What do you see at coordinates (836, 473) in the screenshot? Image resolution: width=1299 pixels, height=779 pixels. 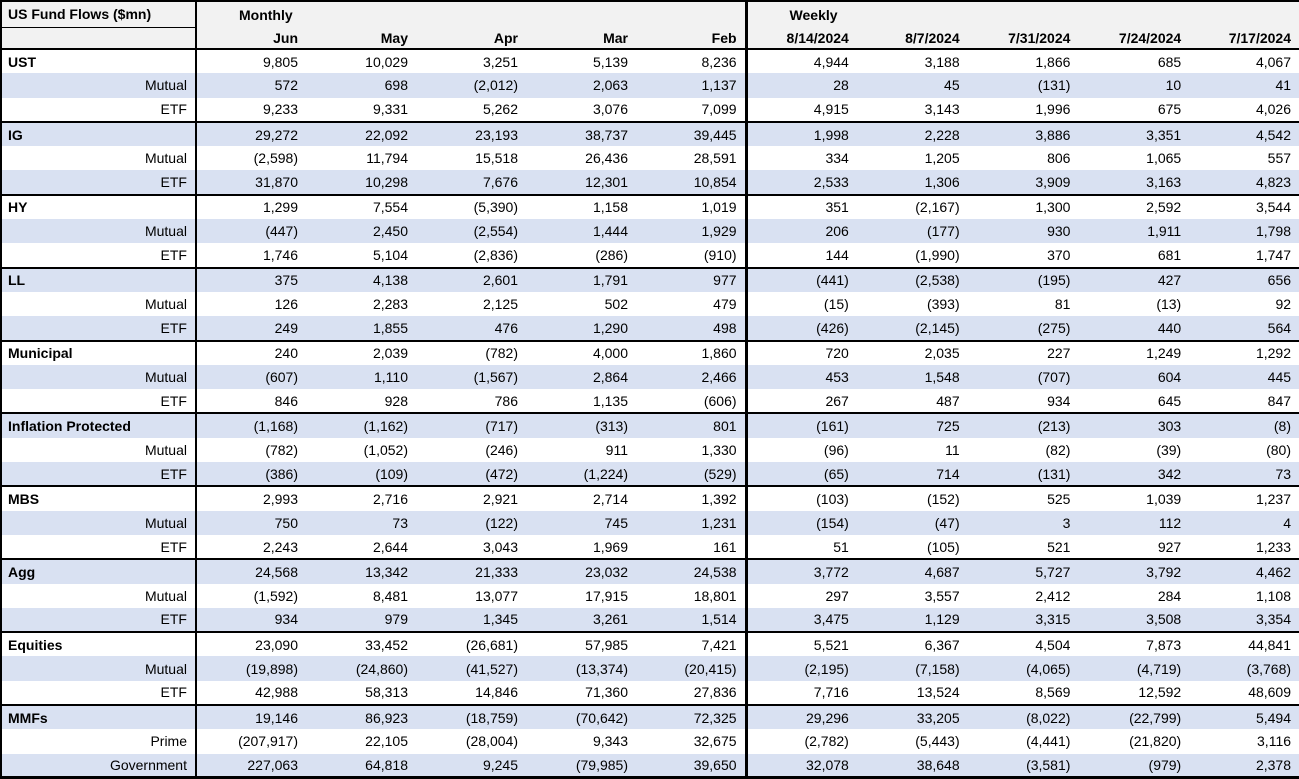 I see `cell-value: (65)` at bounding box center [836, 473].